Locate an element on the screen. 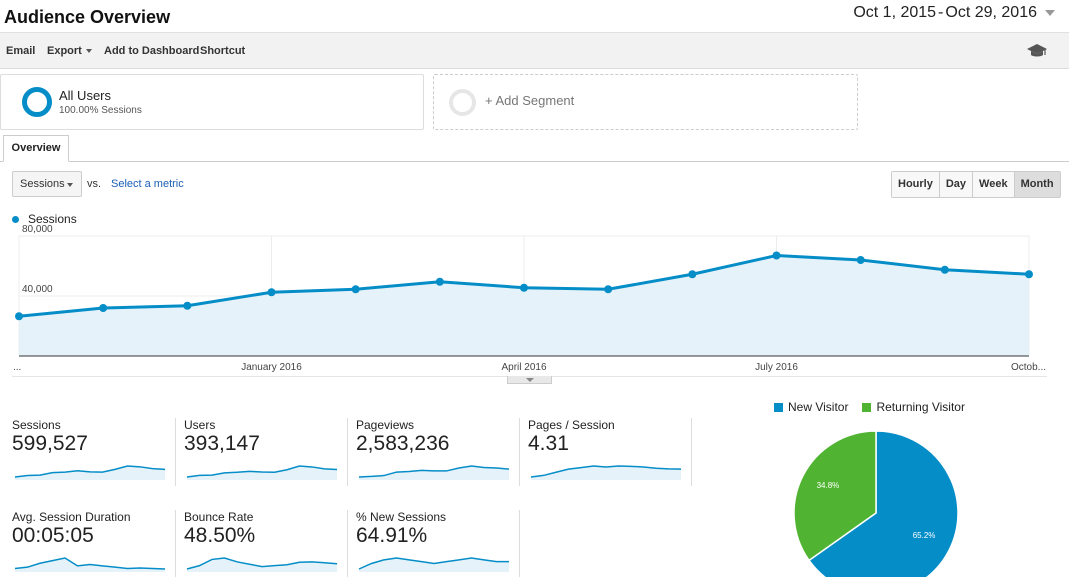  segment-sessions-share: 100.00% Sessions is located at coordinates (100, 110).